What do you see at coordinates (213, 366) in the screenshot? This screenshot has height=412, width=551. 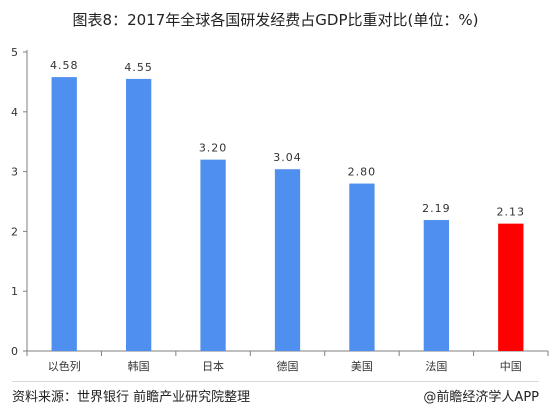 I see `x-tick-label: 日本` at bounding box center [213, 366].